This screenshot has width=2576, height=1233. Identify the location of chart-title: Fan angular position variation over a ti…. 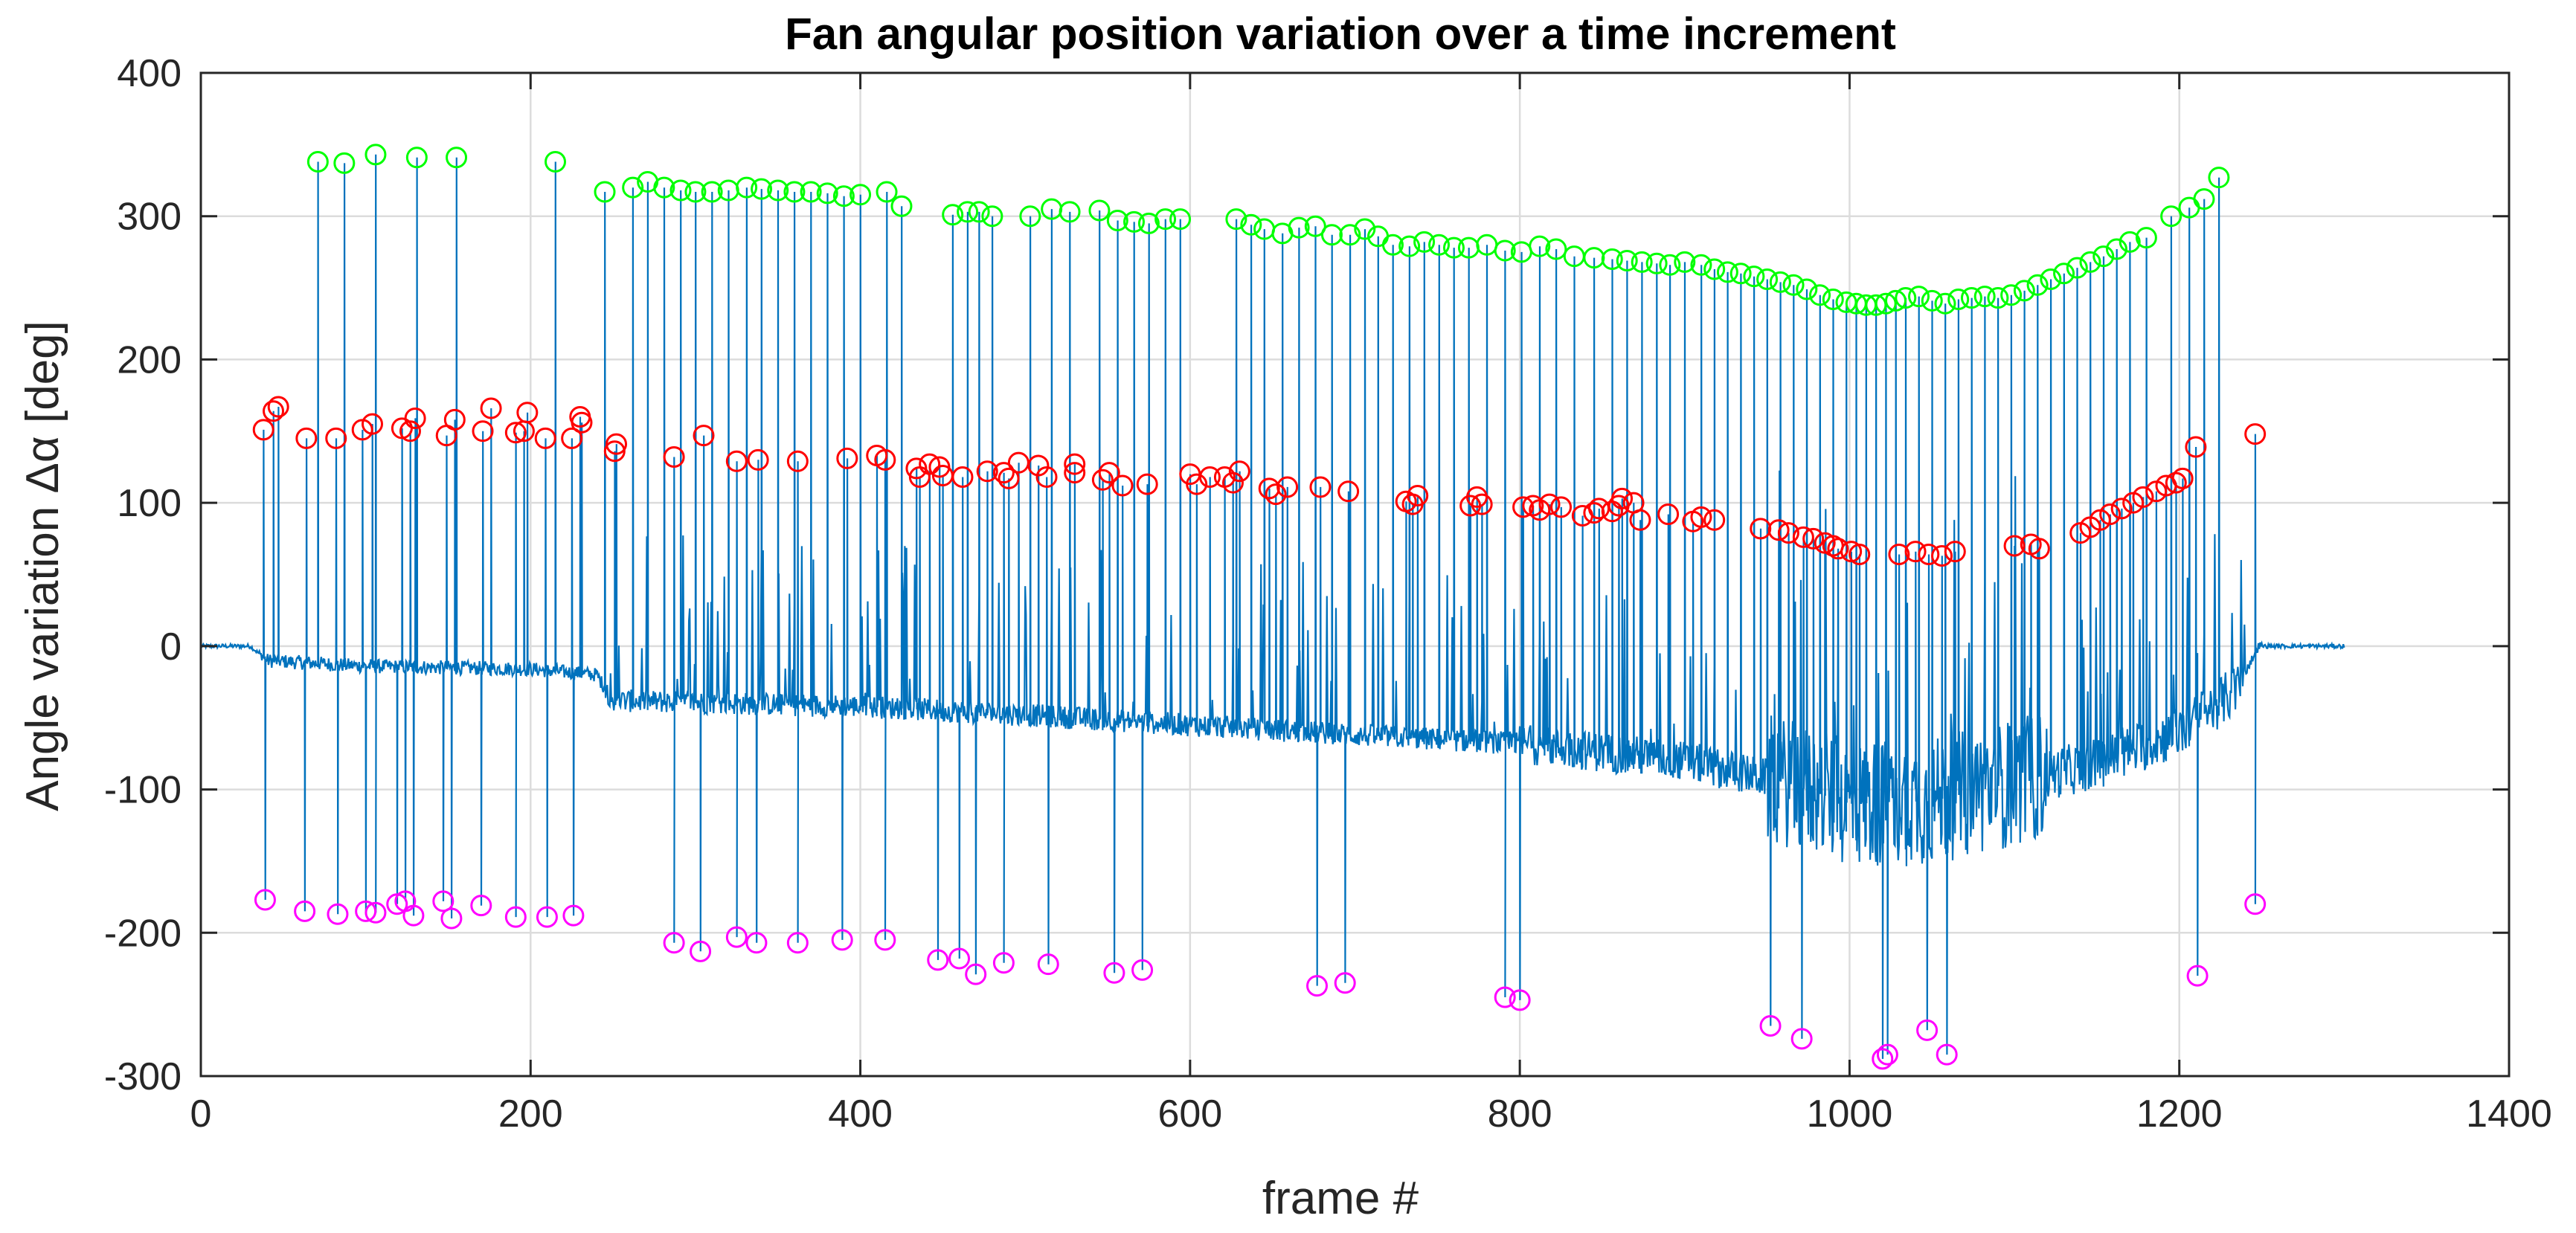
(1340, 34).